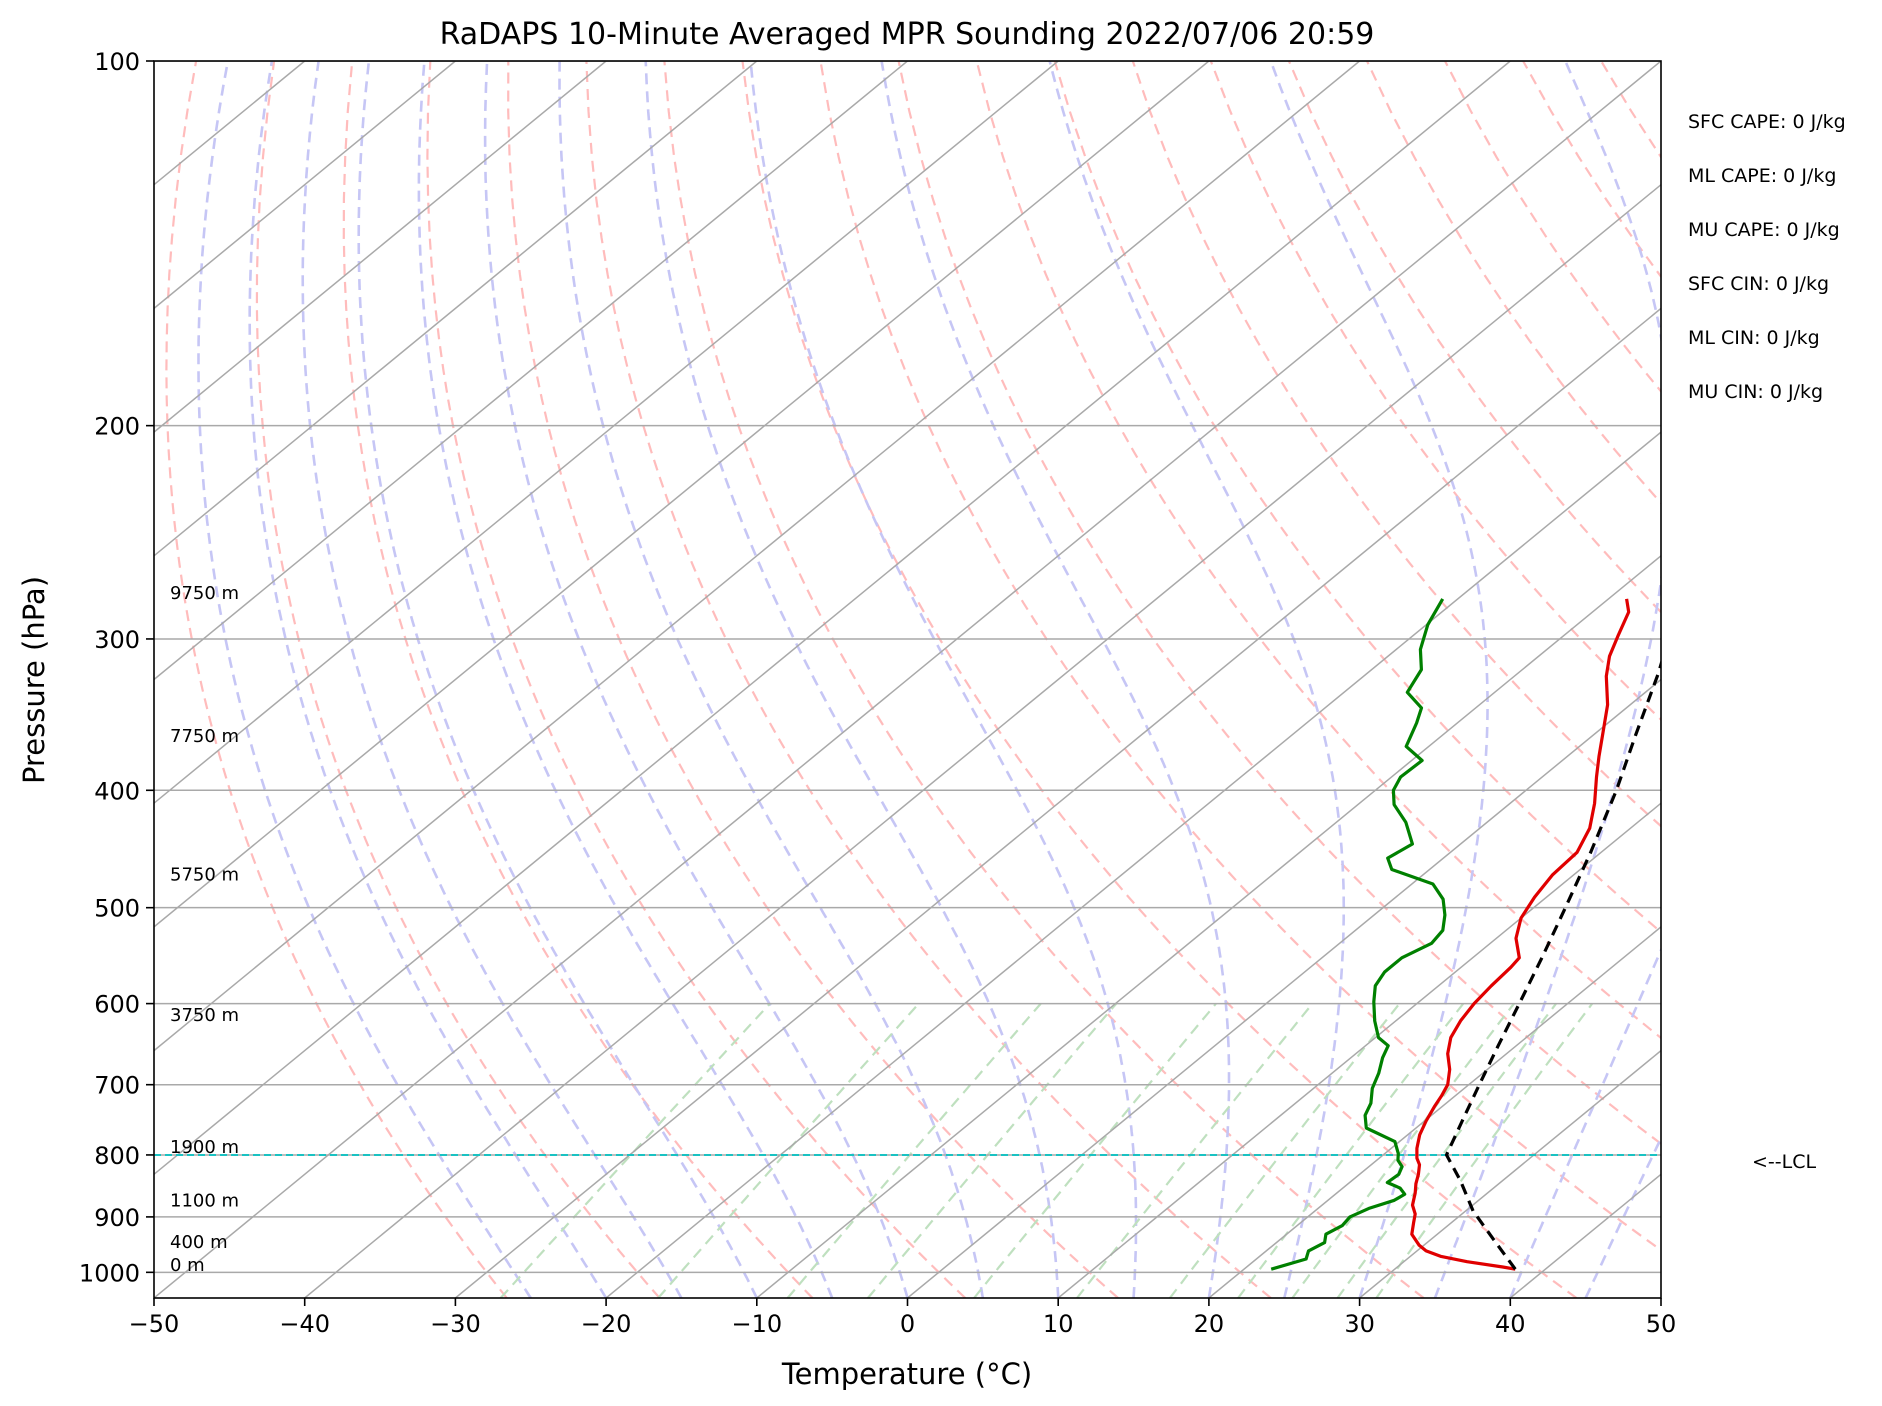  Describe the element at coordinates (117, 1086) in the screenshot. I see `y-tick-label: 700` at that location.